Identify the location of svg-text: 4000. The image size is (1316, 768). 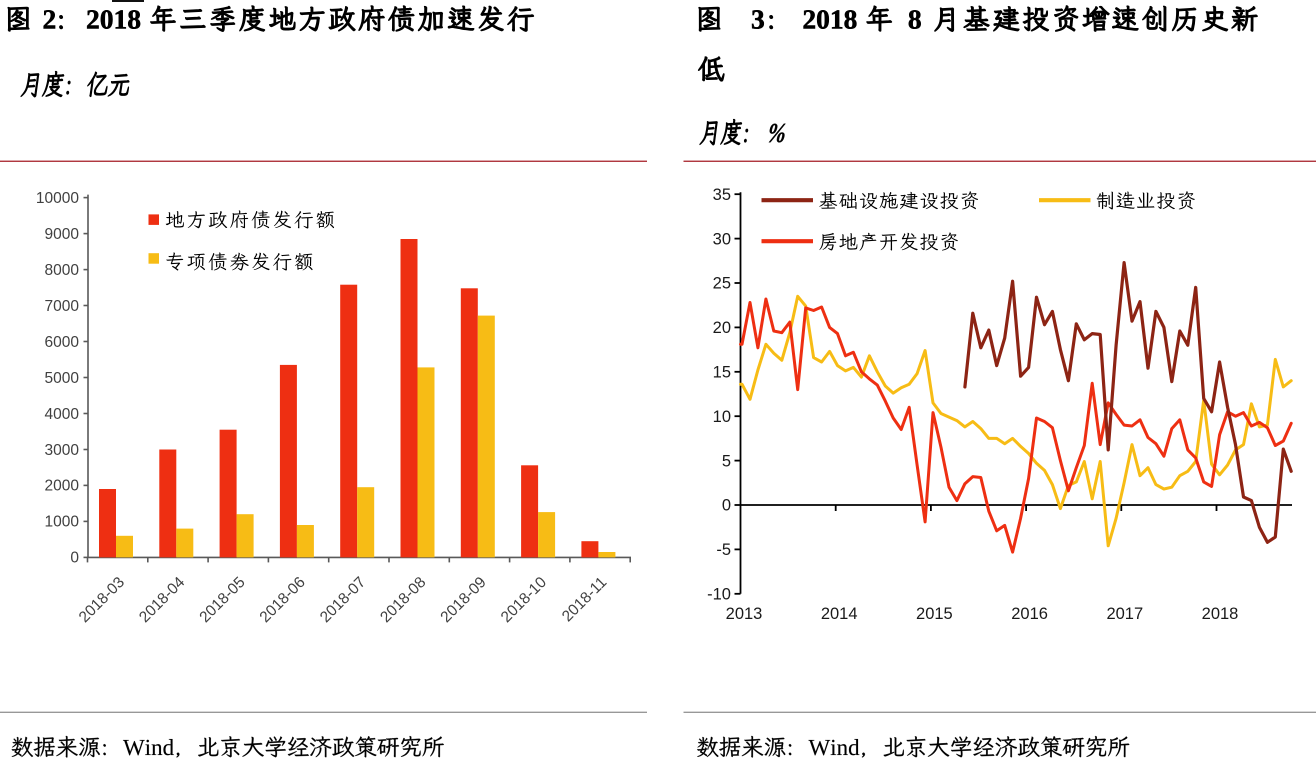
(62, 414).